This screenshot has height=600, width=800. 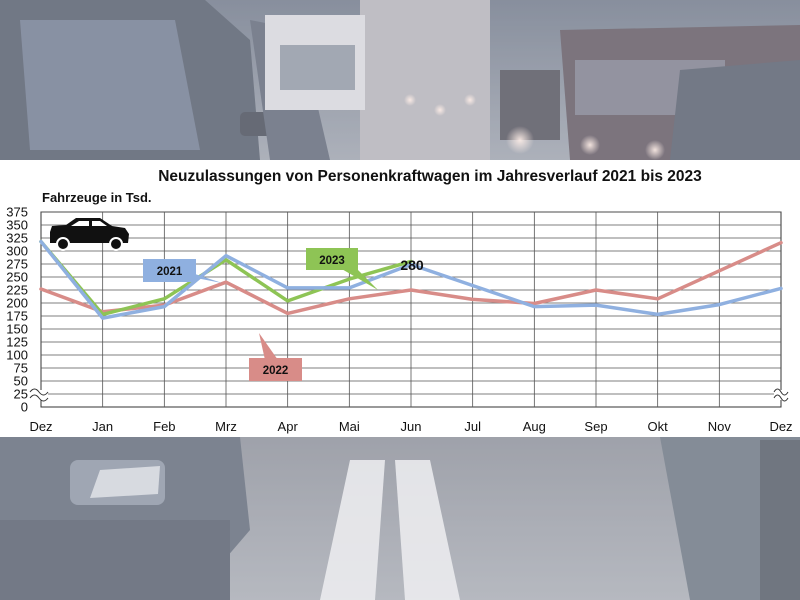 I want to click on y-tick-label: 275, so click(x=17, y=264).